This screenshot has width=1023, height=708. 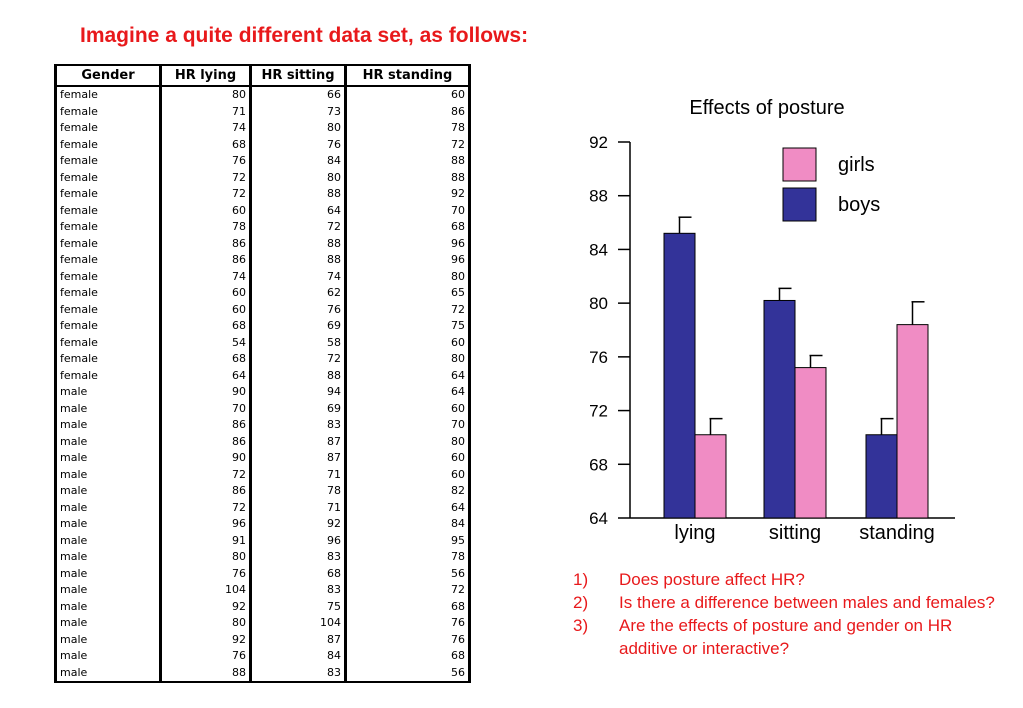 I want to click on hr-standing-cell: 75, so click(x=407, y=326).